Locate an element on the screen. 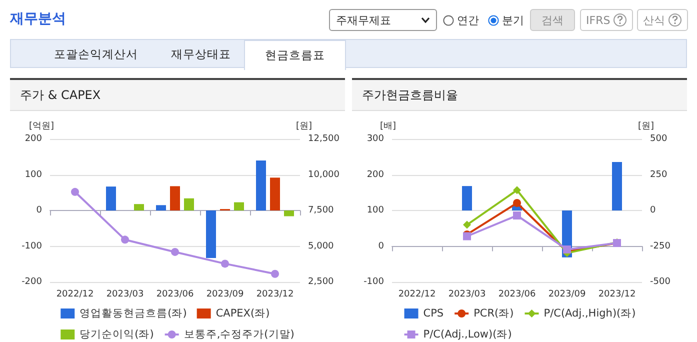  y-axis-title: [배] is located at coordinates (388, 127).